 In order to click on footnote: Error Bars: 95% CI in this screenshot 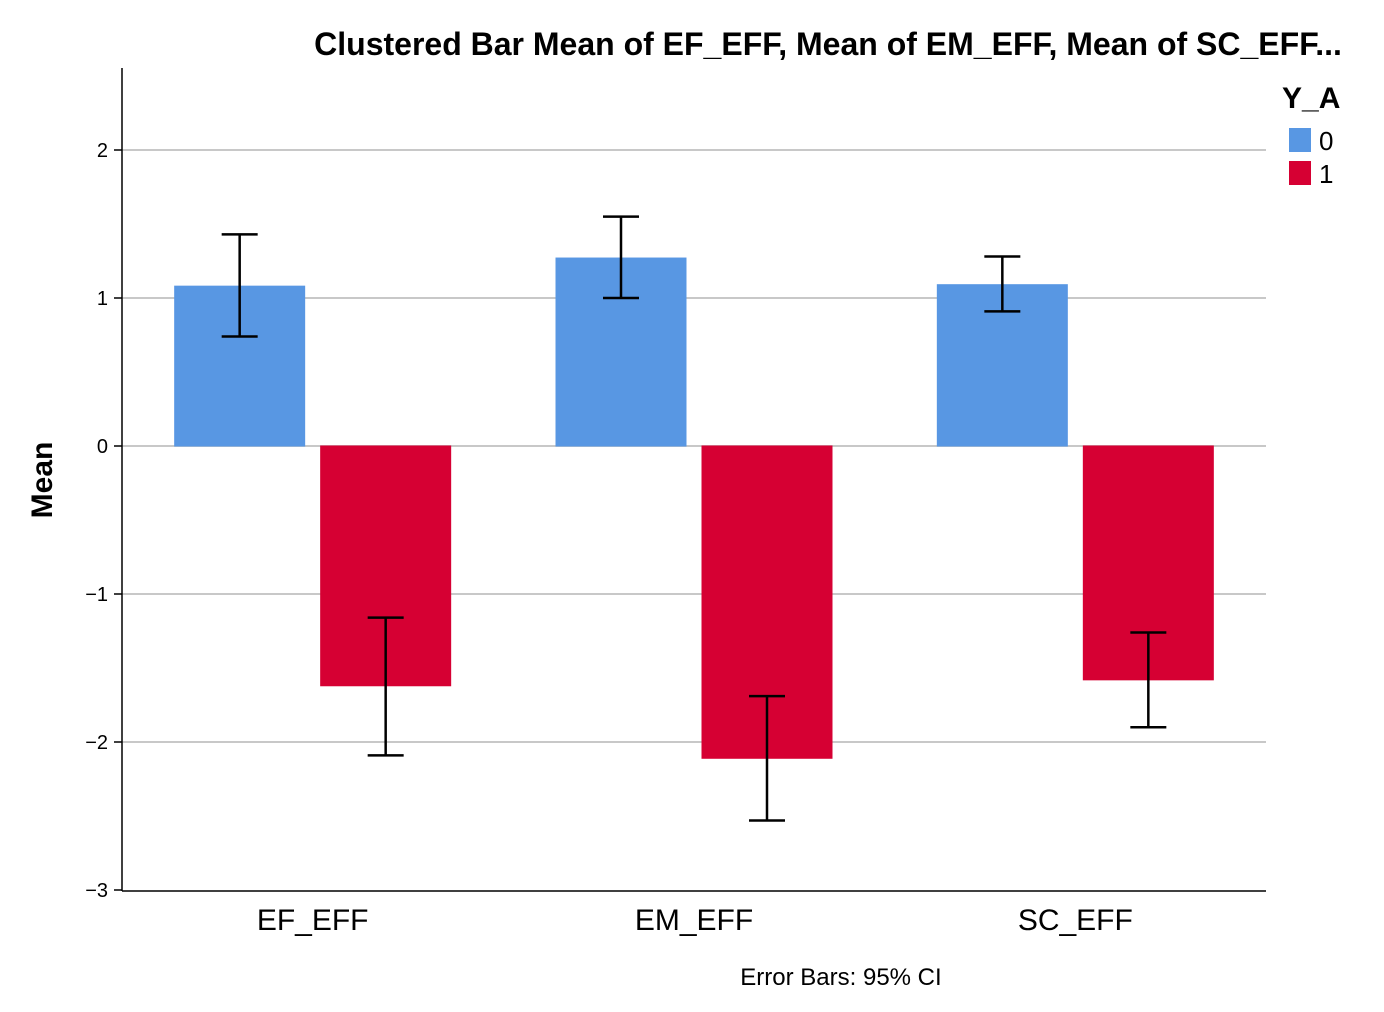, I will do `click(840, 977)`.